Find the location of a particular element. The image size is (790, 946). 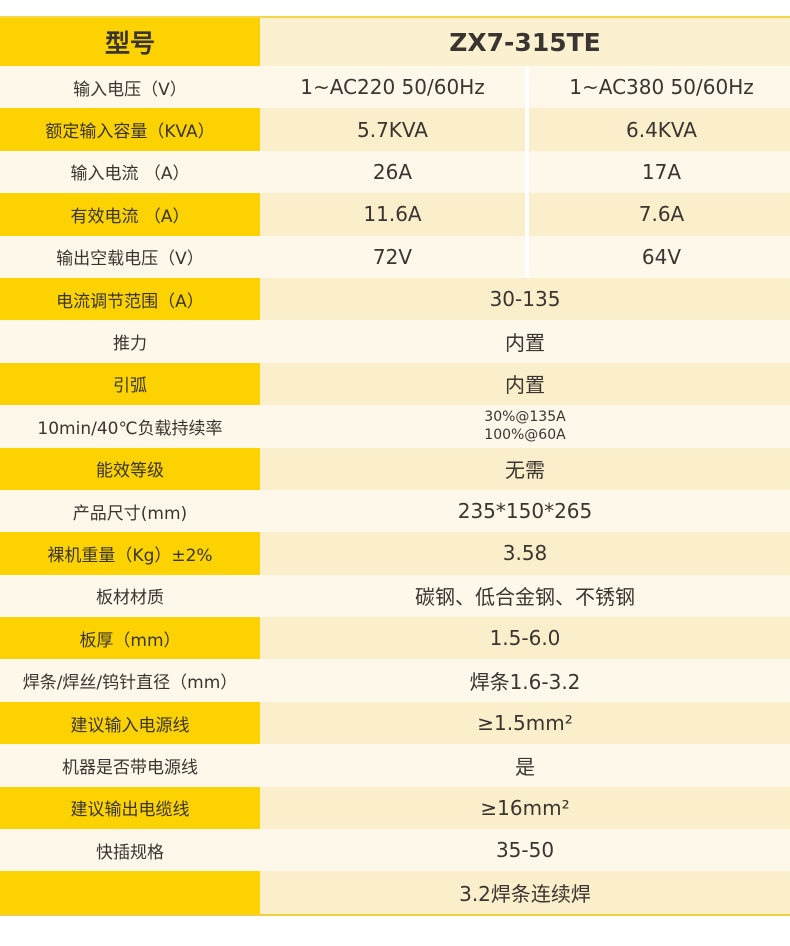

value-380v: 64V is located at coordinates (659, 256).